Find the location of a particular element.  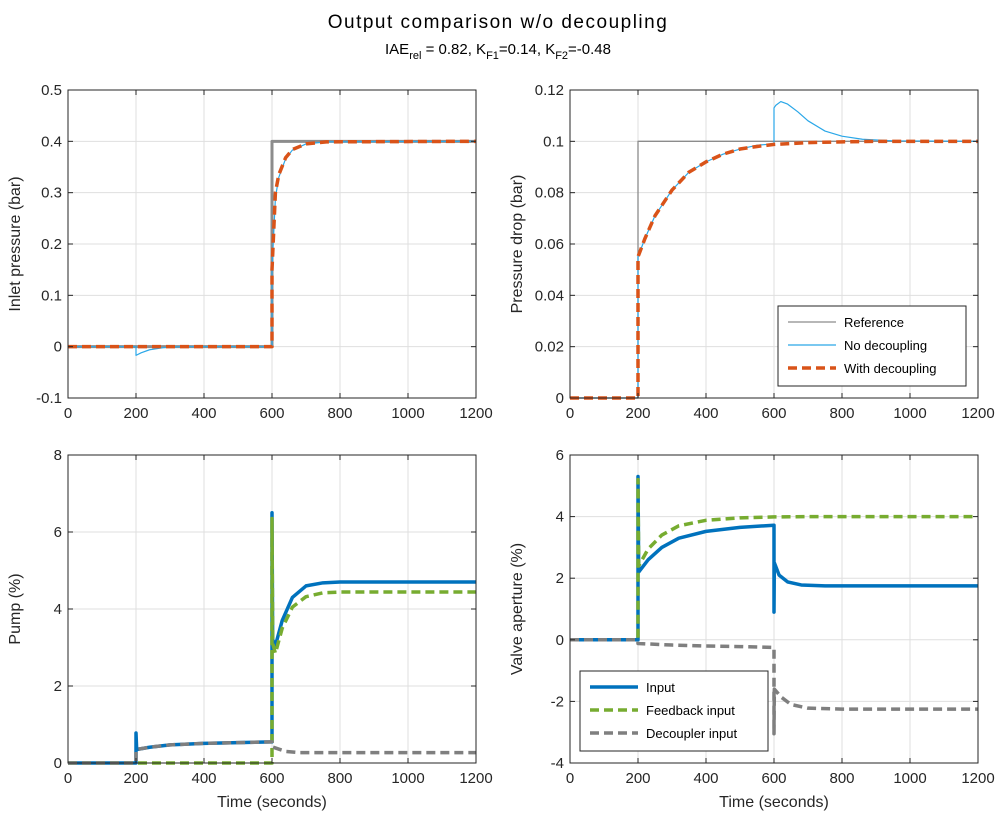

y-axis-label: Valve aperture (%) is located at coordinates (517, 609).